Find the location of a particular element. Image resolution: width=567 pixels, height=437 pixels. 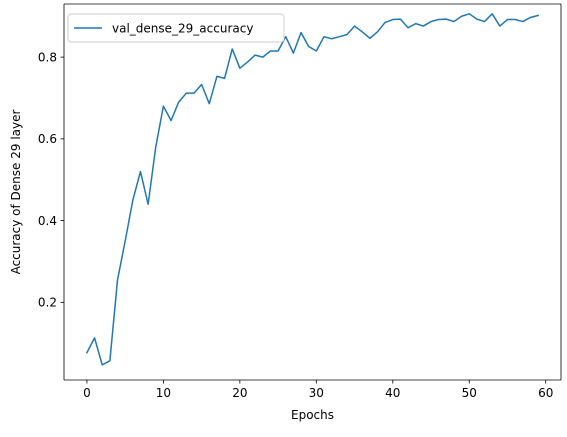

legend: val_dense_29_accuracy is located at coordinates (176, 28).